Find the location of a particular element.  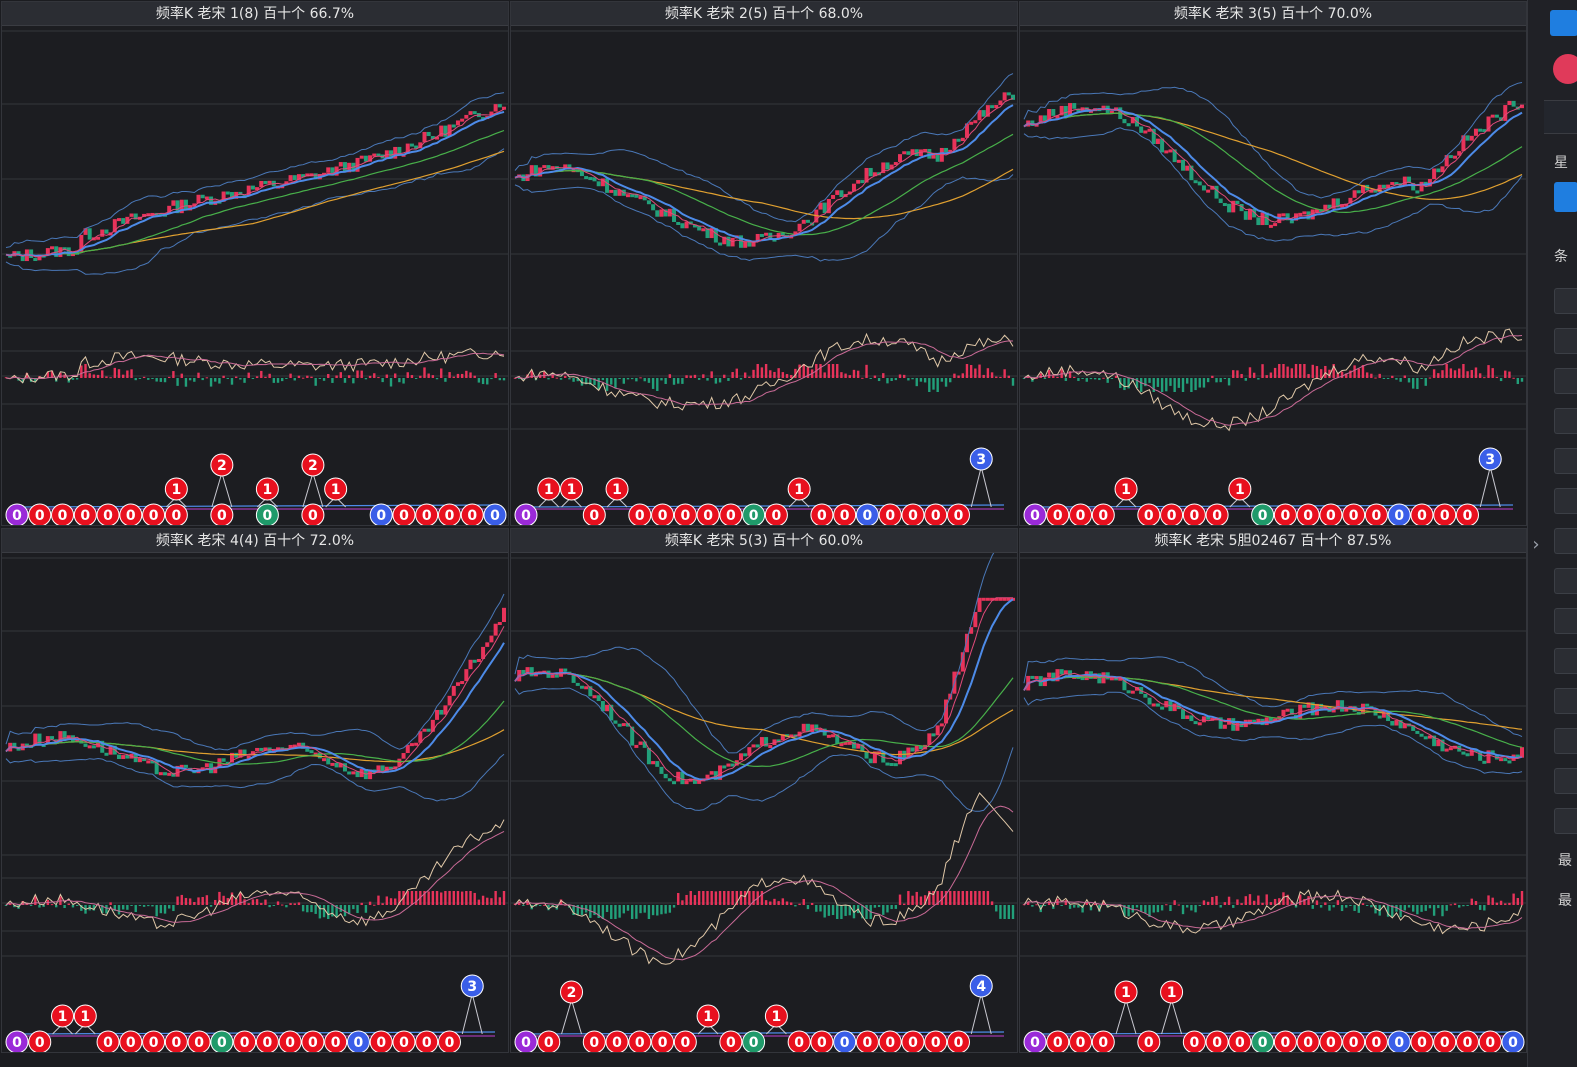

sidebar-star-button is located at coordinates (1565, 197).